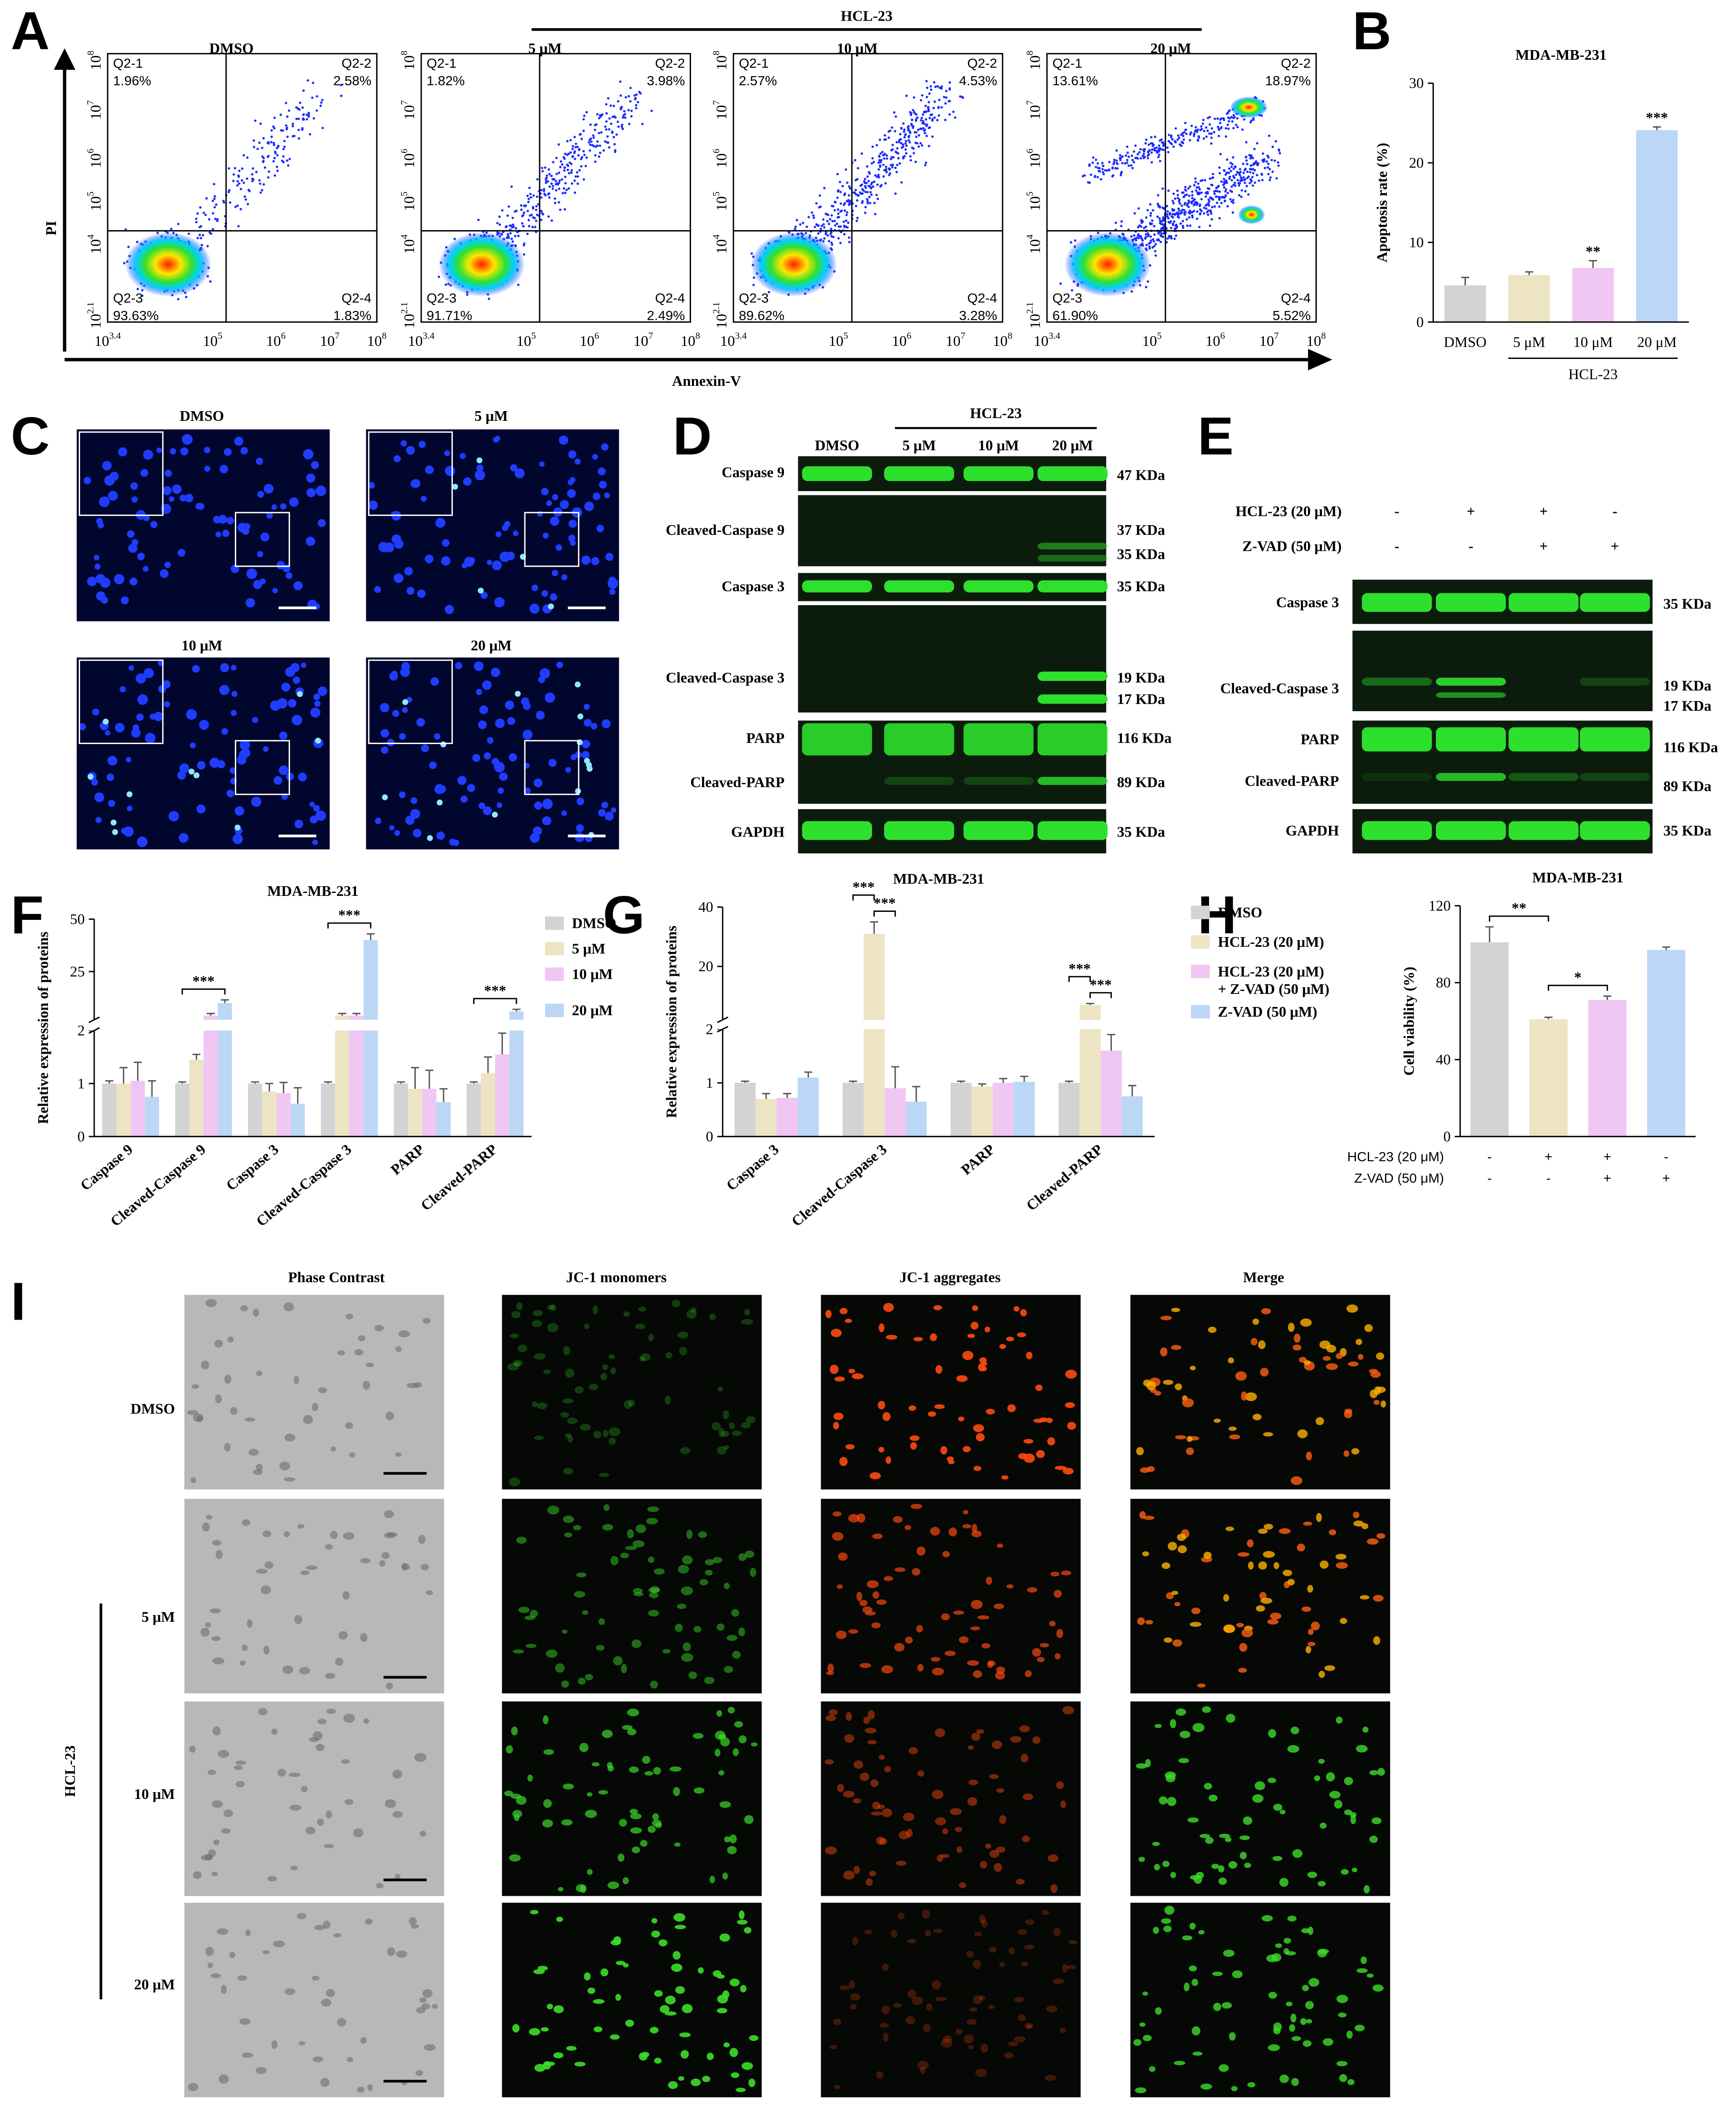  What do you see at coordinates (523, 340) in the screenshot?
I see `tick-base: 10` at bounding box center [523, 340].